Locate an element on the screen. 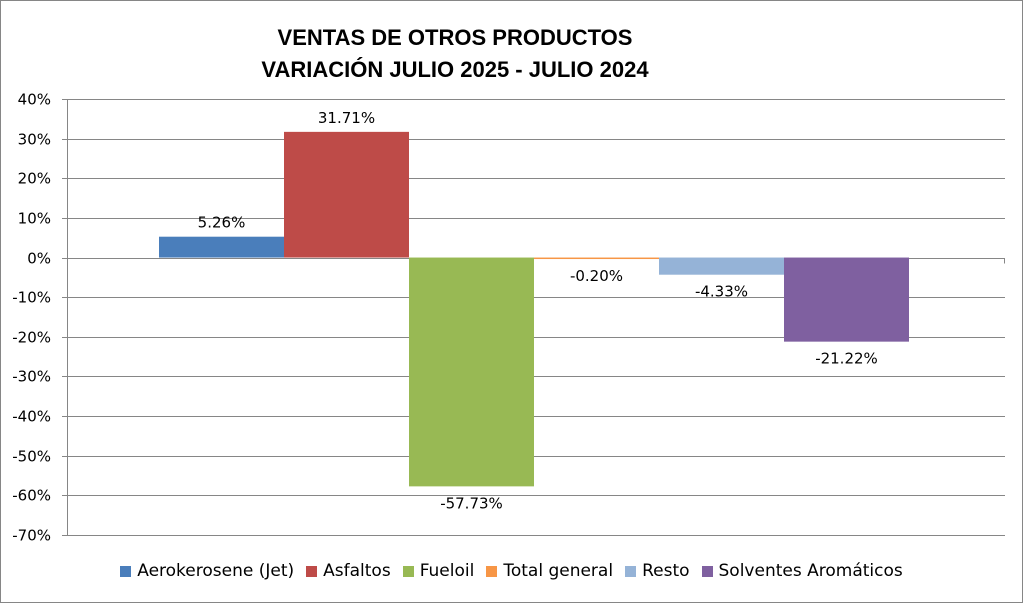 The image size is (1023, 603). y-tick-label: -60% is located at coordinates (31, 496).